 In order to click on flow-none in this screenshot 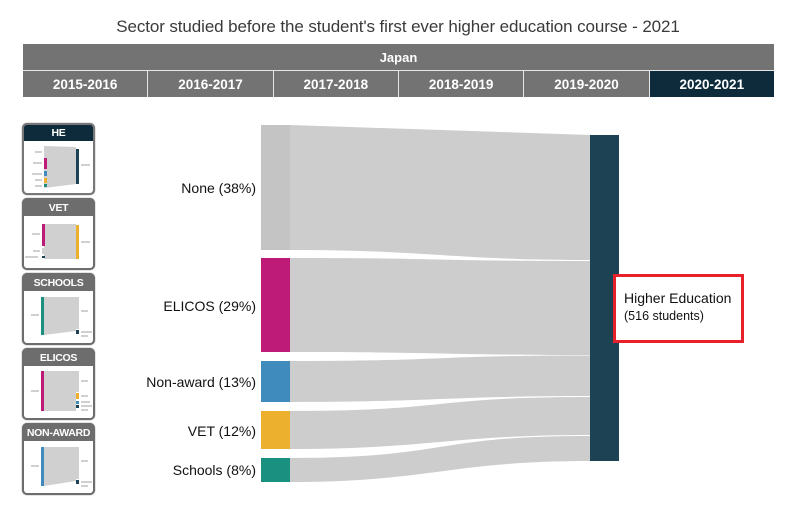, I will do `click(440, 192)`.